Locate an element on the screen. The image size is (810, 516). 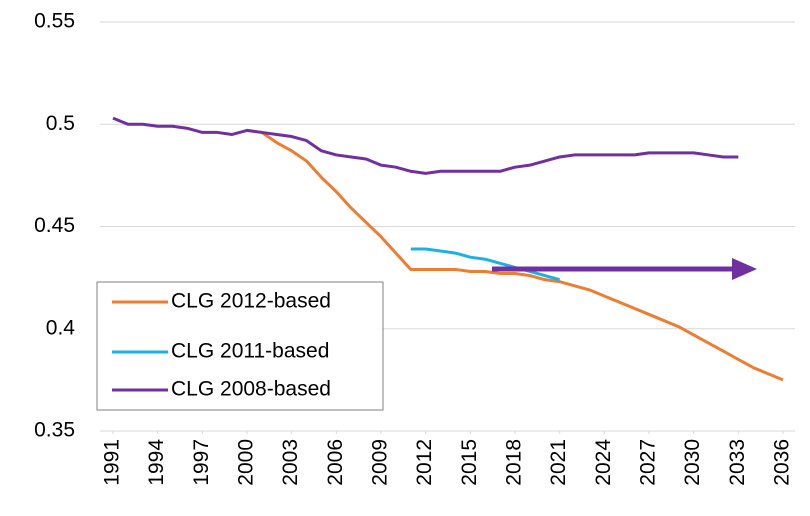
x-tick-label: 2018 is located at coordinates (514, 462).